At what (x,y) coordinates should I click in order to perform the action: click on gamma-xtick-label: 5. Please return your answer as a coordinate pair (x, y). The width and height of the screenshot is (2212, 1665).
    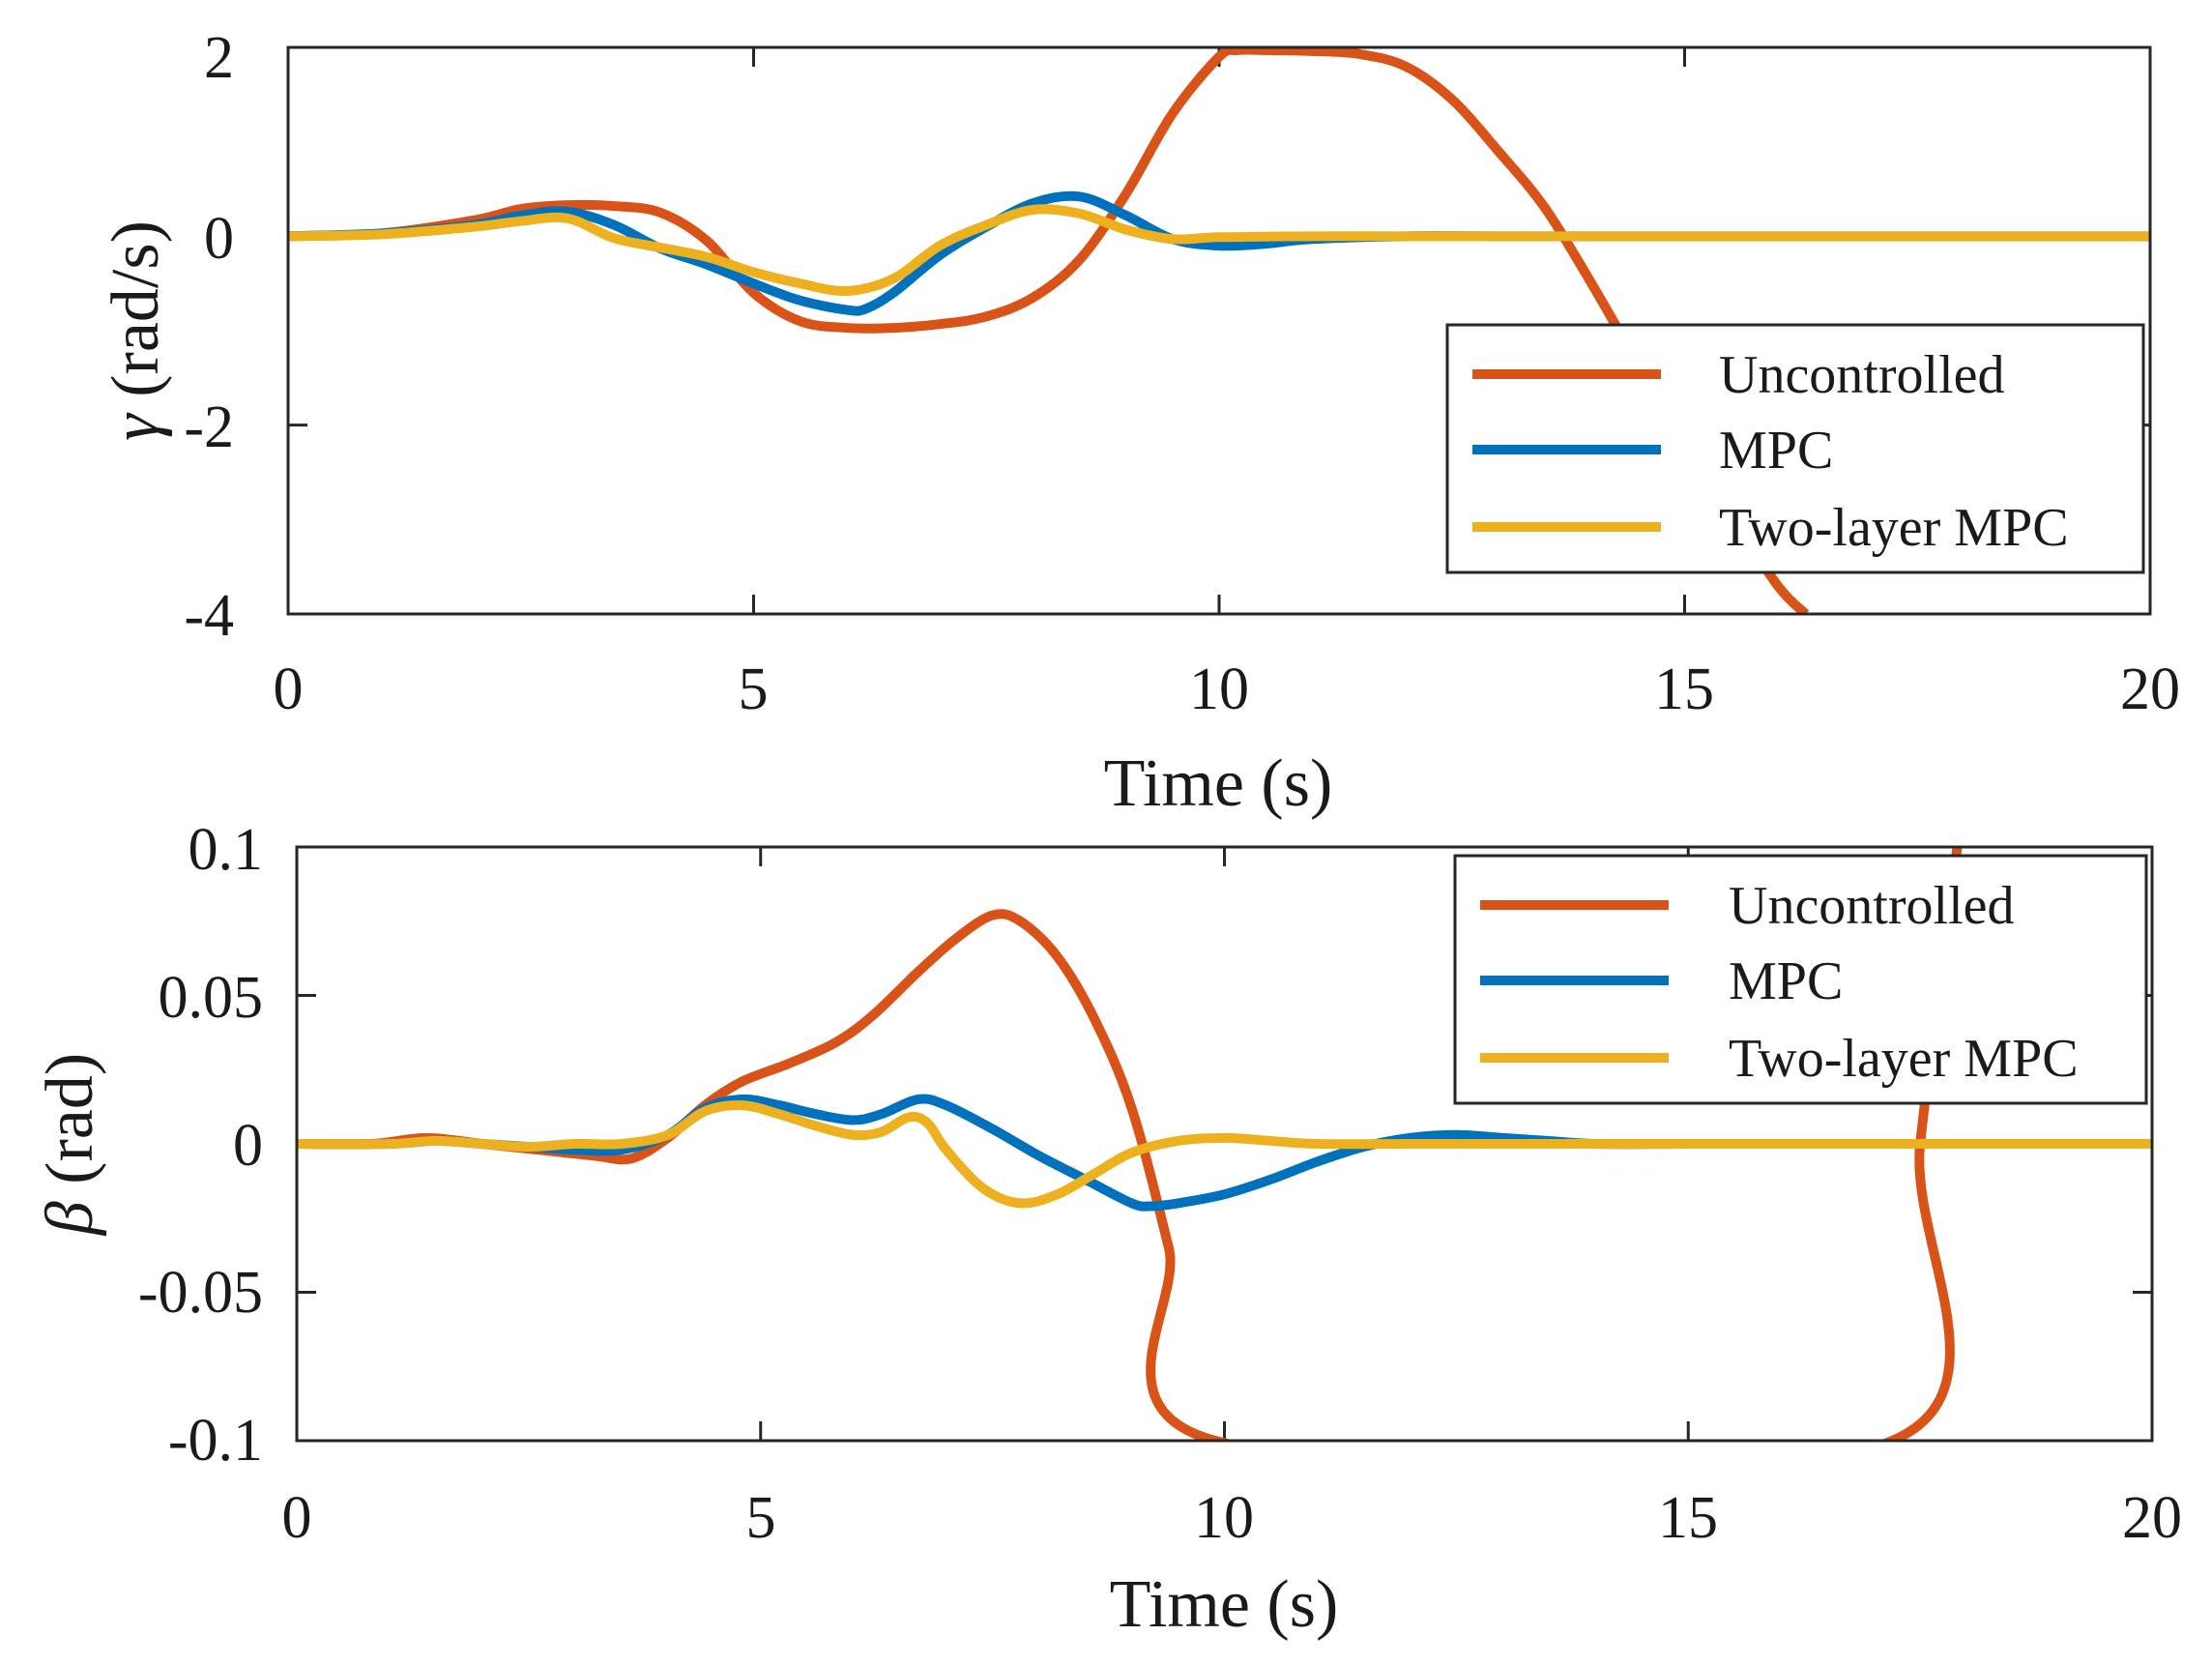
    Looking at the image, I should click on (754, 690).